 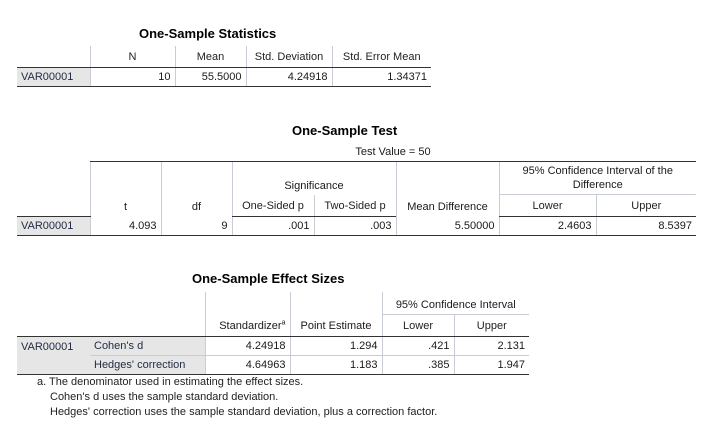 I want to click on test-cell-upper: 8.5397, so click(x=645, y=226).